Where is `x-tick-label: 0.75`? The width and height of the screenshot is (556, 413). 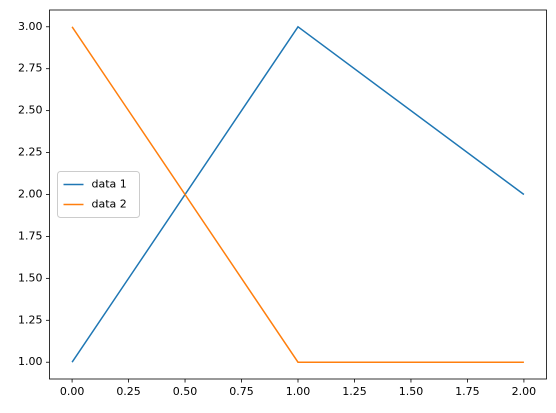
x-tick-label: 0.75 is located at coordinates (241, 391).